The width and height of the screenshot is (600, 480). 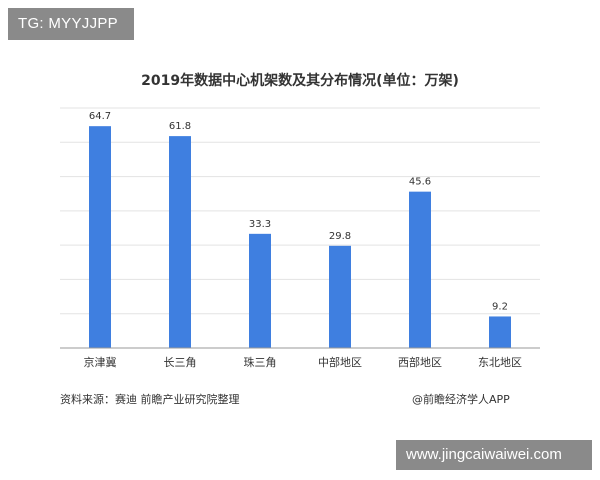 I want to click on value-label: 45.6, so click(x=420, y=182).